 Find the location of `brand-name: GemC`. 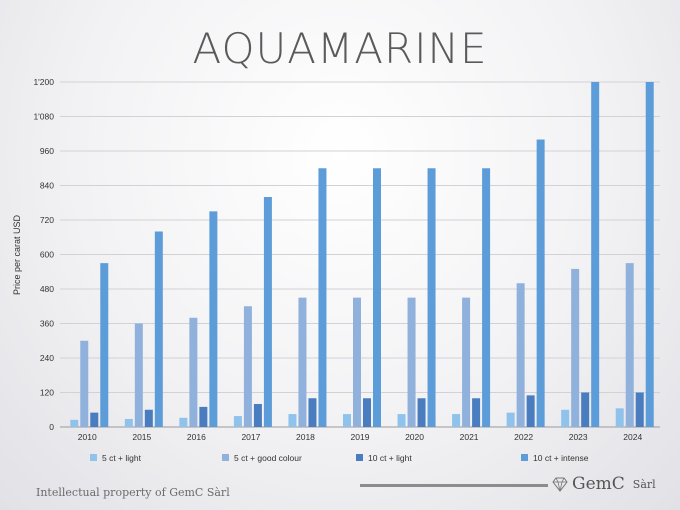

brand-name: GemC is located at coordinates (598, 484).